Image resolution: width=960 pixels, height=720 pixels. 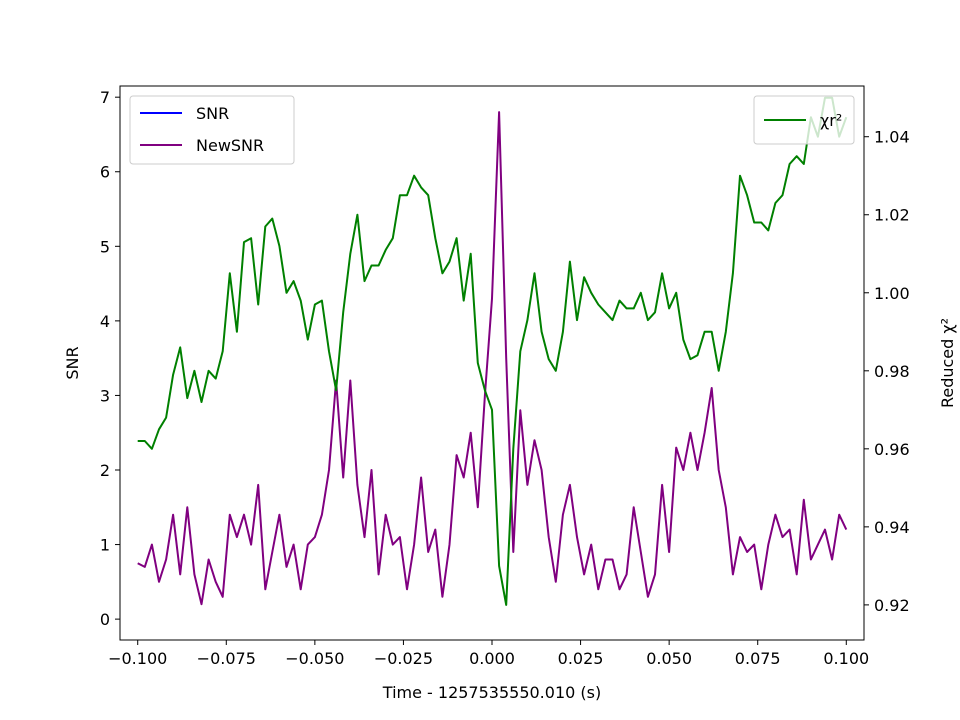 What do you see at coordinates (105, 470) in the screenshot?
I see `y-left-tick-label: 2` at bounding box center [105, 470].